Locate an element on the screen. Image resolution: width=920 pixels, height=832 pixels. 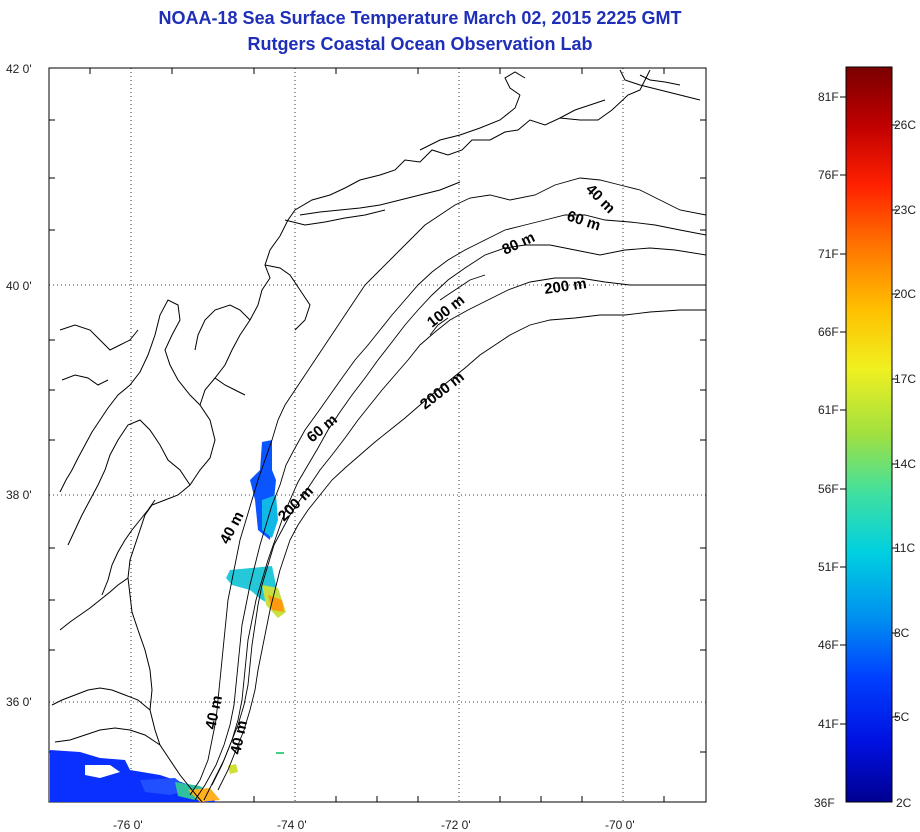
colorbar-f-label: 76F is located at coordinates (828, 175).